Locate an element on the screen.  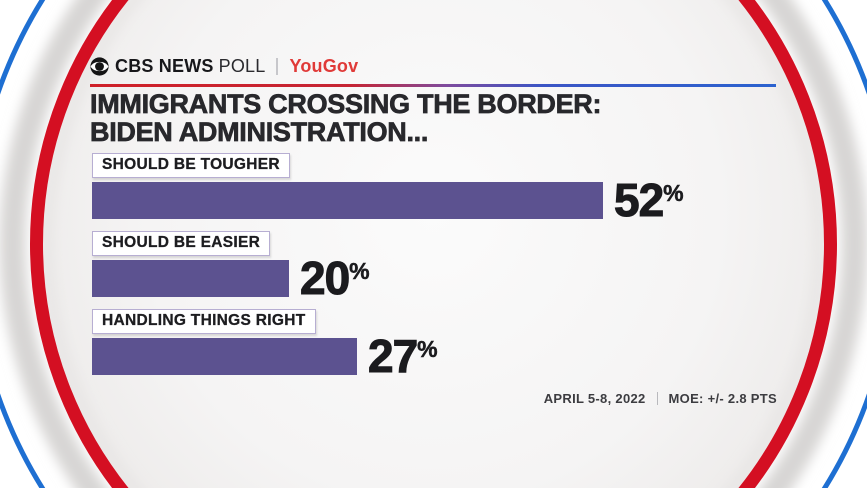
bar-row: 52 % is located at coordinates (388, 200).